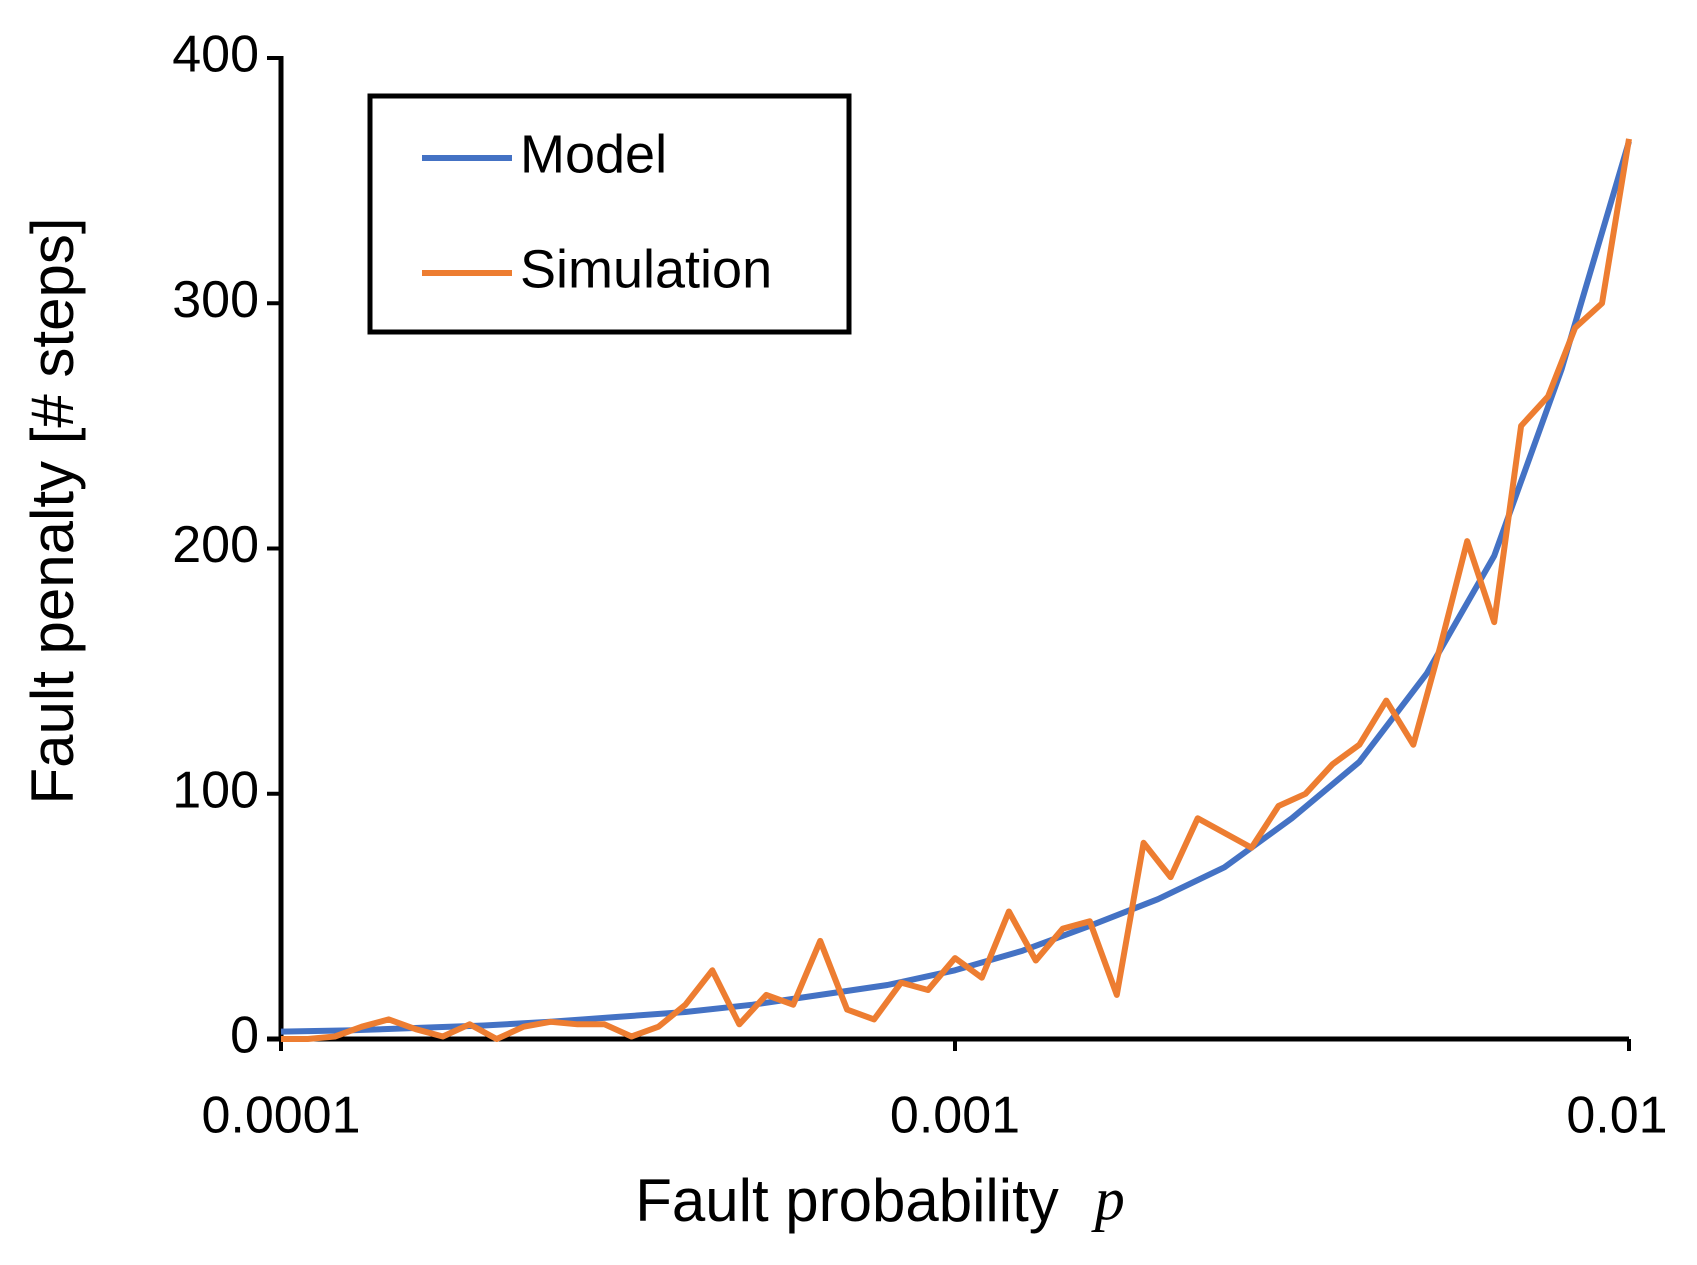 This screenshot has height=1265, width=1697. What do you see at coordinates (215, 55) in the screenshot?
I see `y-tick-label: 400` at bounding box center [215, 55].